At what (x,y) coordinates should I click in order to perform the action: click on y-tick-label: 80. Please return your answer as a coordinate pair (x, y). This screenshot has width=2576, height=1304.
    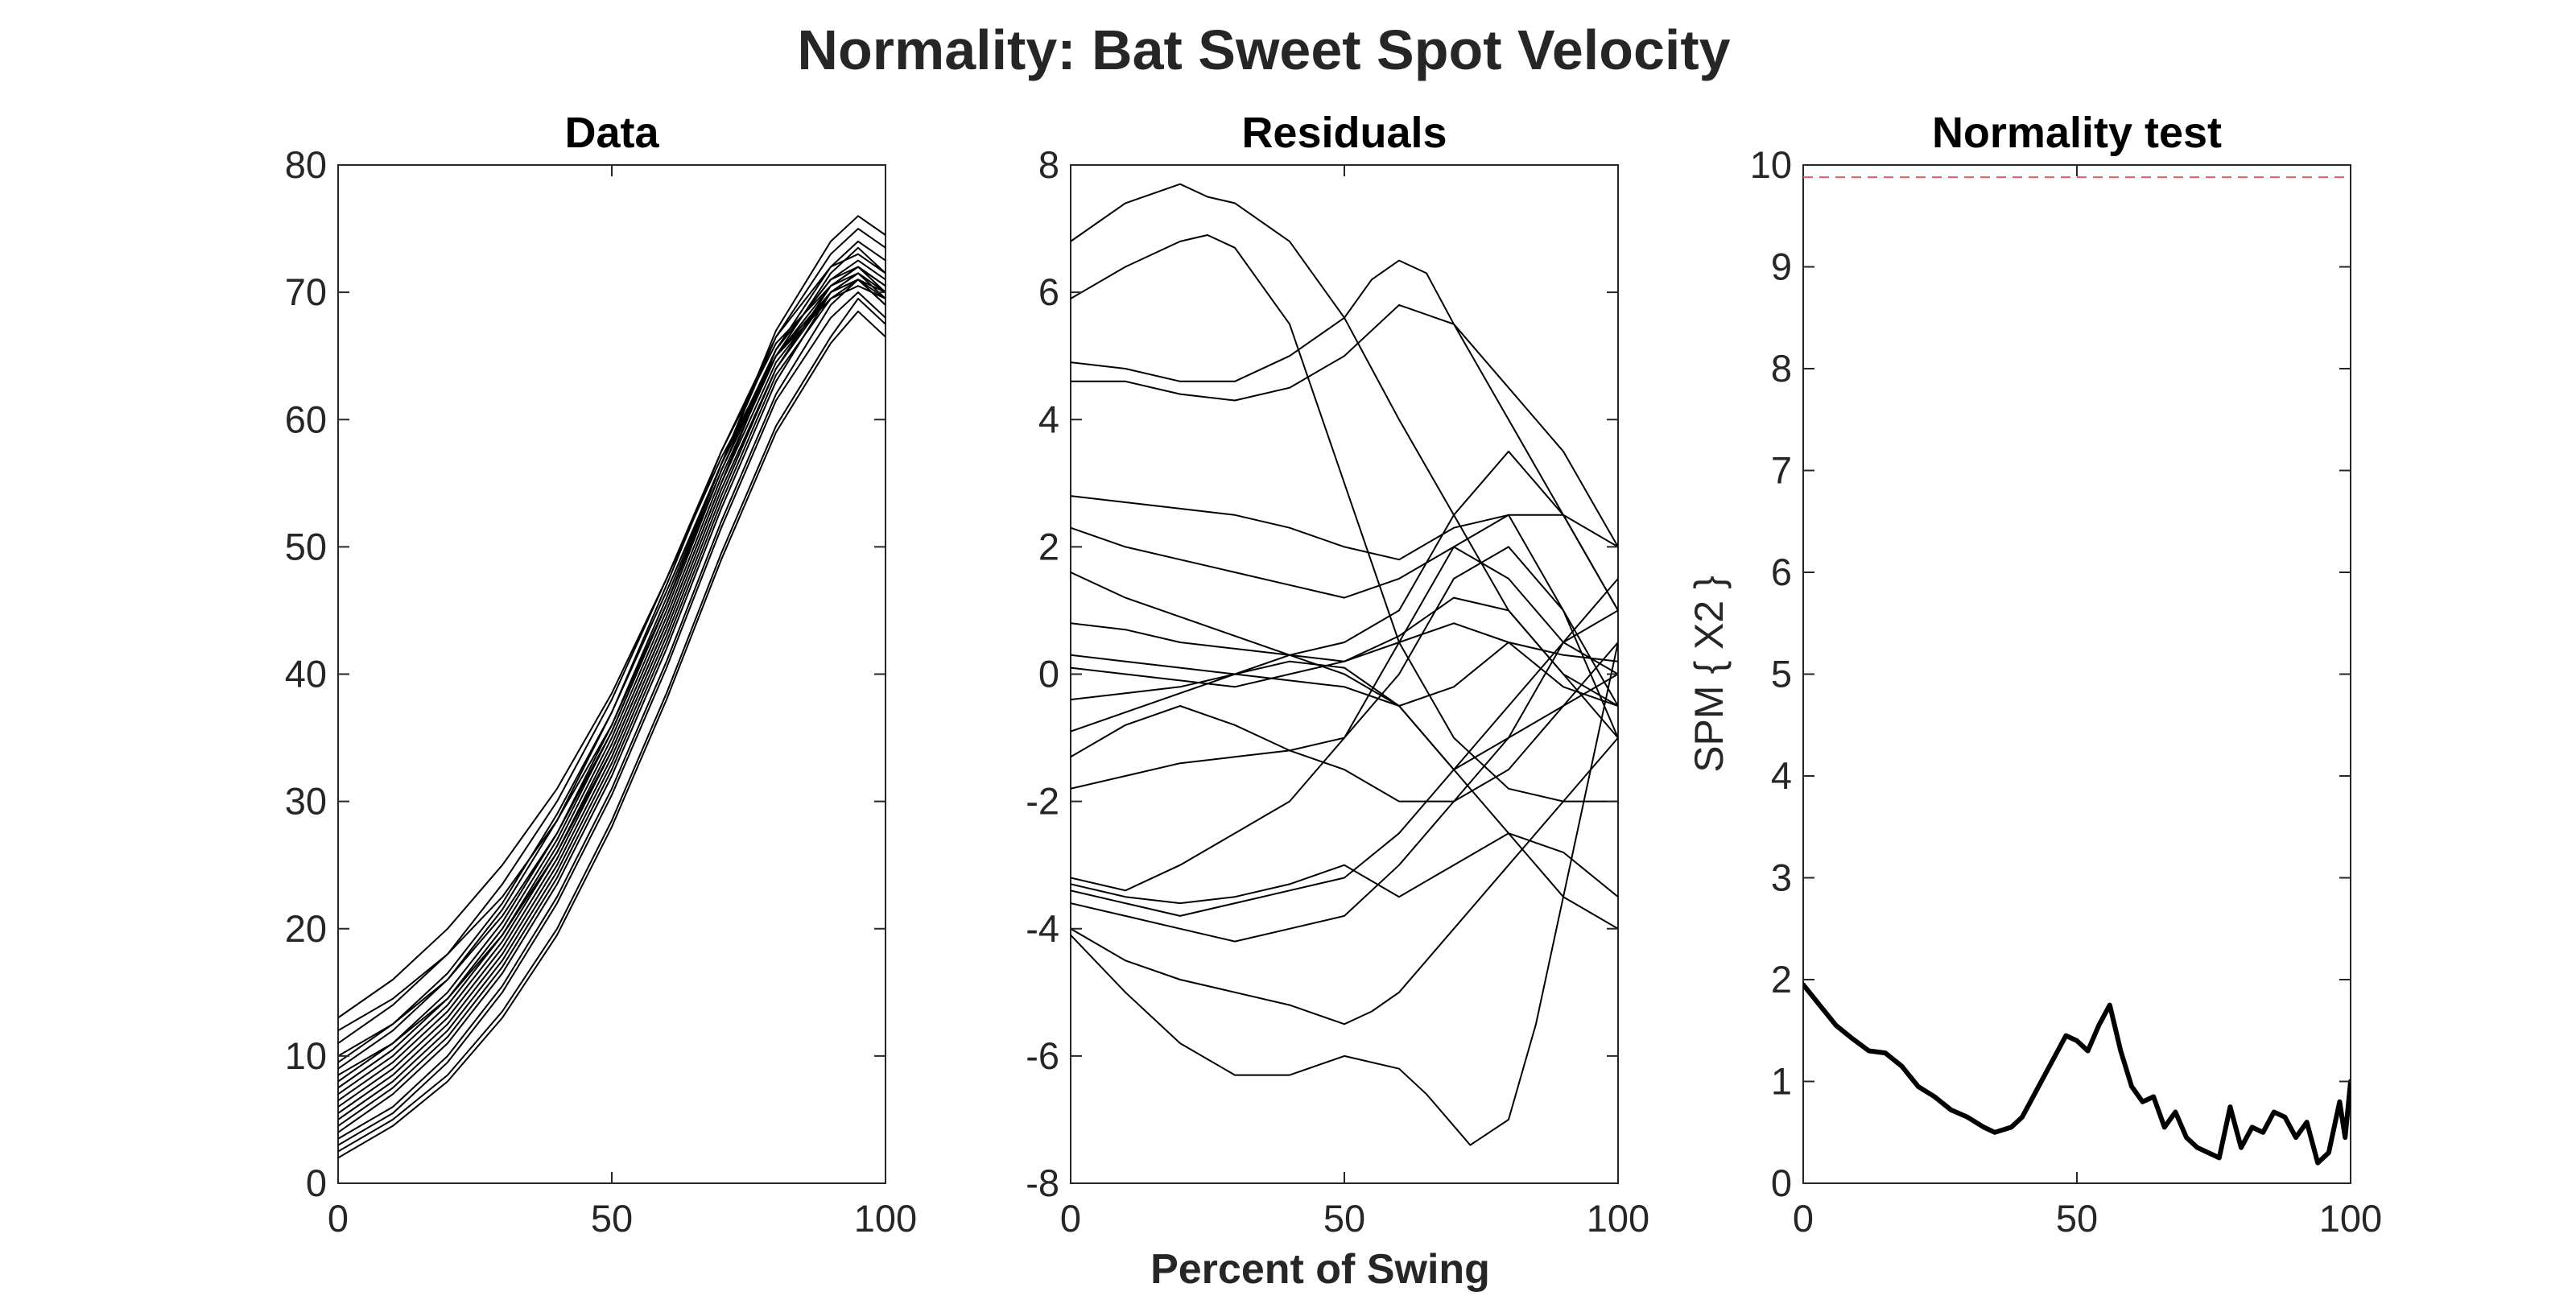
    Looking at the image, I should click on (306, 164).